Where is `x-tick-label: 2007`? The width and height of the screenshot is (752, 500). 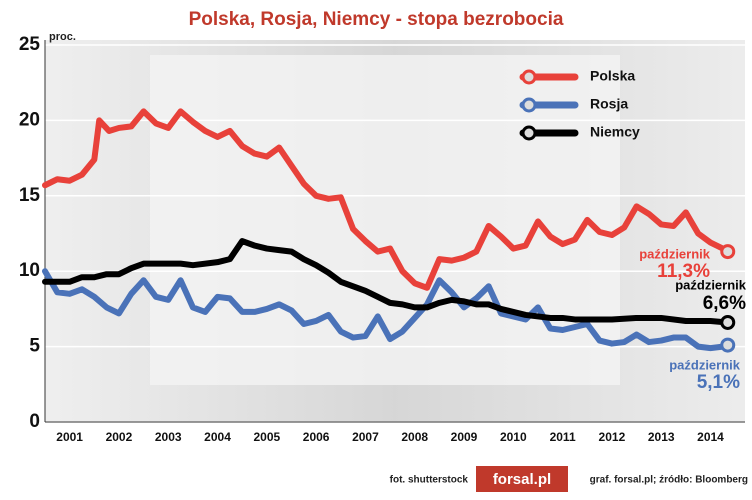 x-tick-label: 2007 is located at coordinates (365, 437).